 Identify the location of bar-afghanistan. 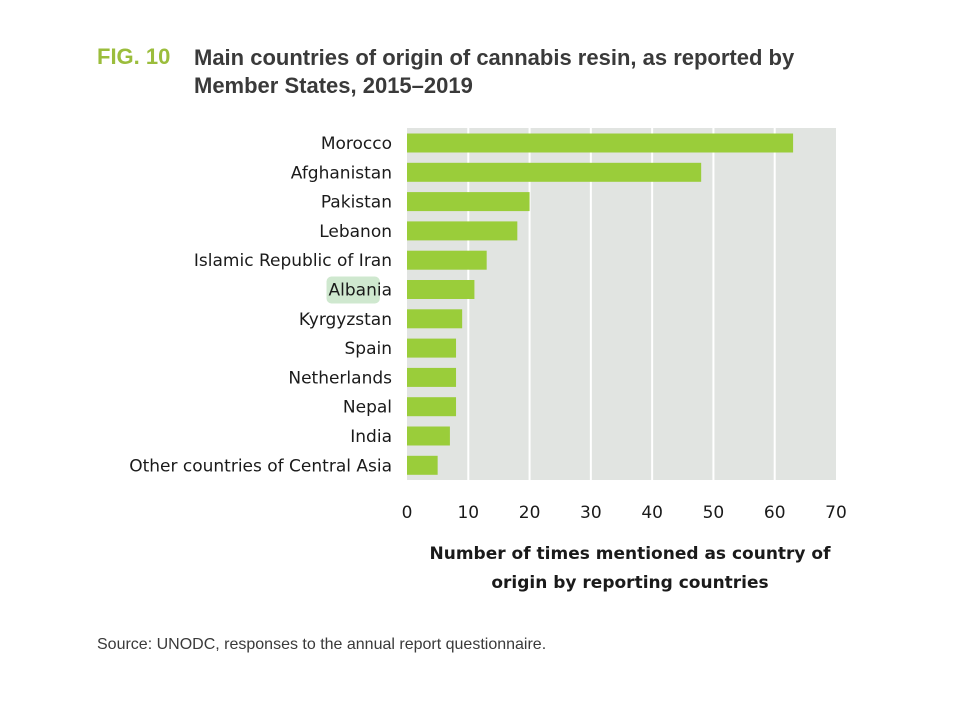
(554, 172).